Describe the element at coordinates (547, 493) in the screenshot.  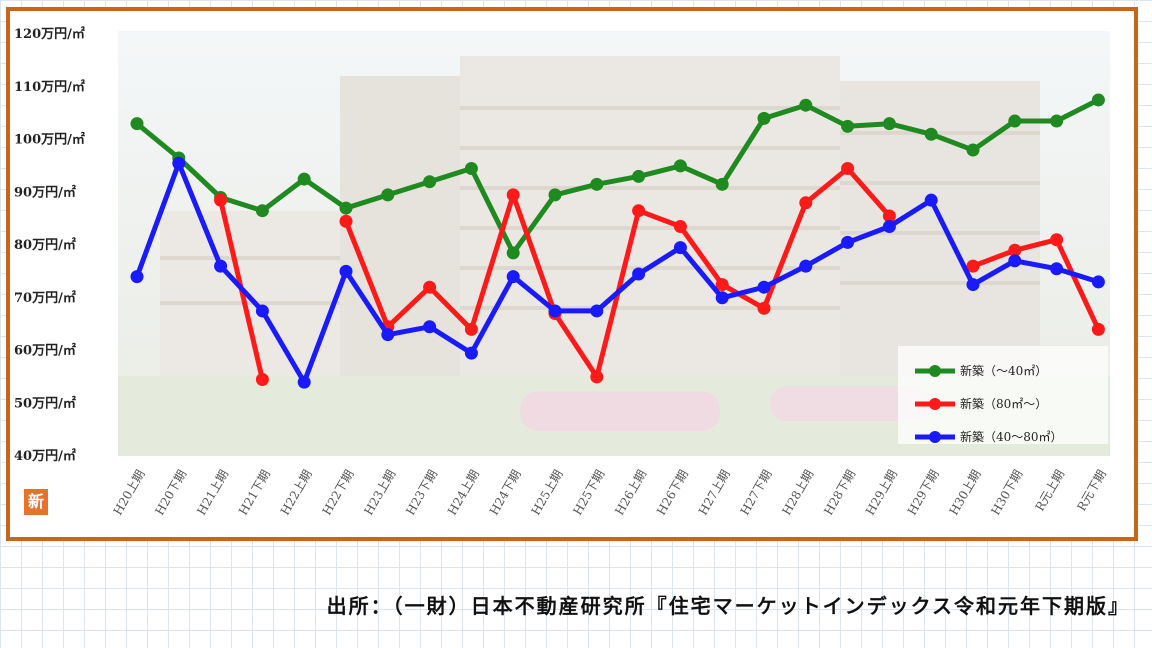
I see `x-tick-label: H25上期` at that location.